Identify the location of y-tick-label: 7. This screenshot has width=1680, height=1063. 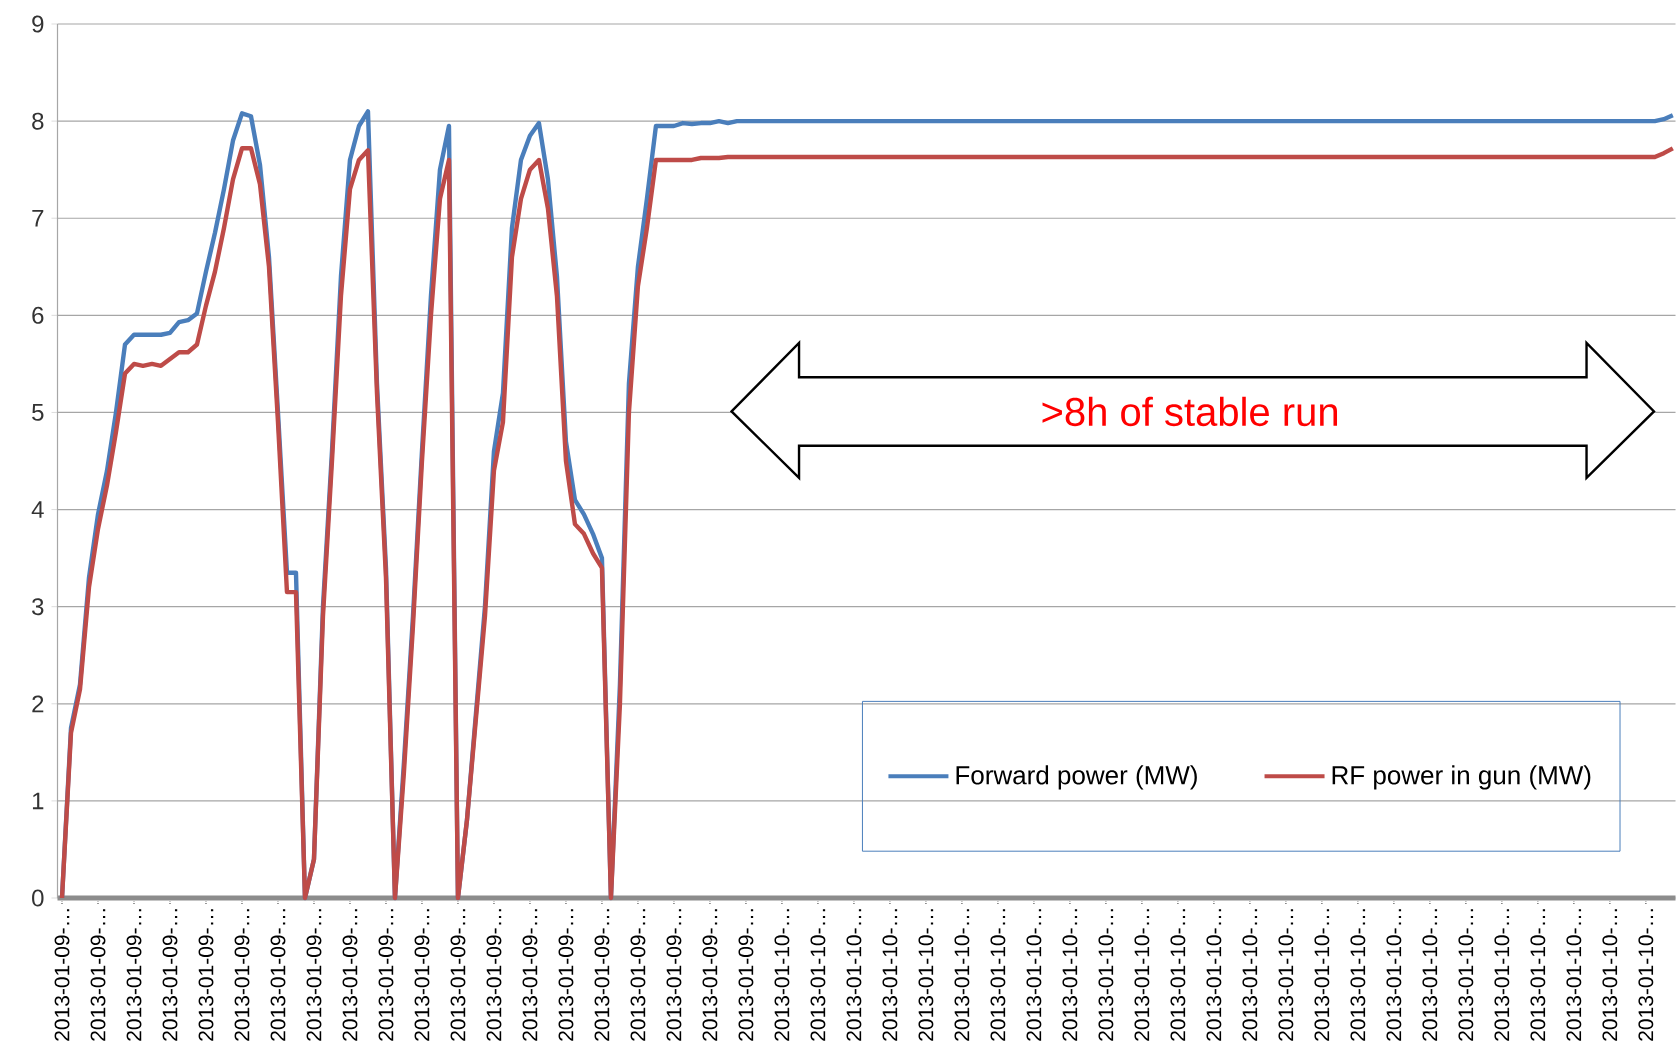
(38, 218).